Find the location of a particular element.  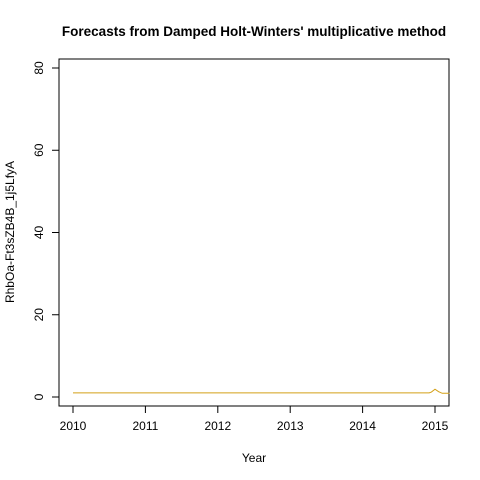

y-axis-label: RhbOa-Ft3sZB4B_1j5LfyA is located at coordinates (10, 232).